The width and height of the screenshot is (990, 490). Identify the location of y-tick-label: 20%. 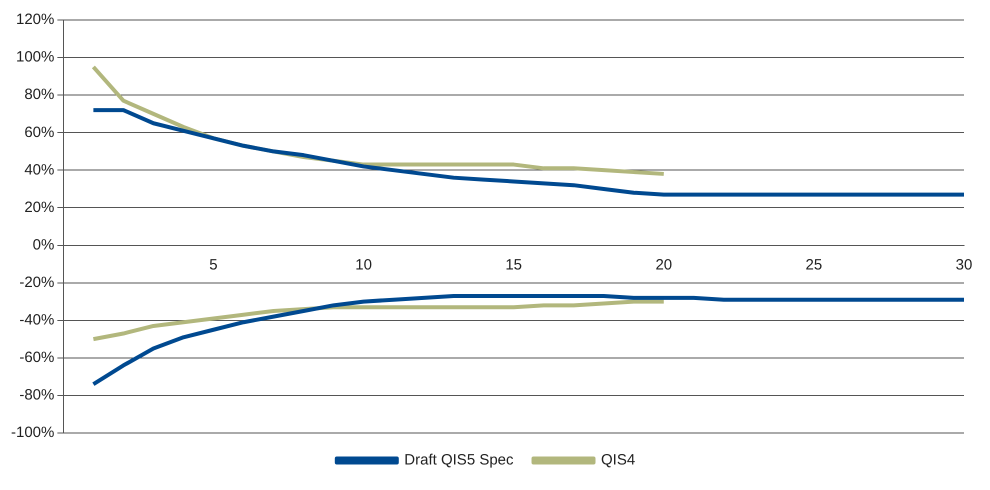
(39, 207).